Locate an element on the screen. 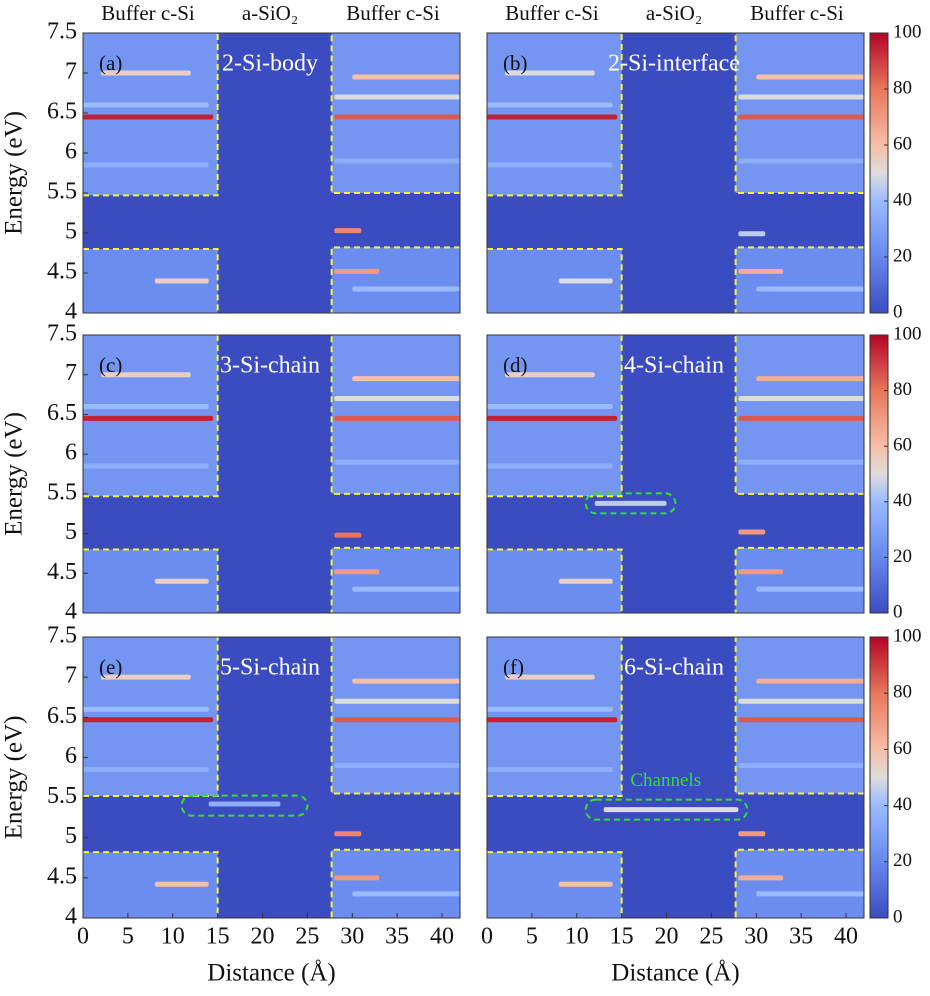 The width and height of the screenshot is (930, 996). x-tick-label: 30 is located at coordinates (352, 937).